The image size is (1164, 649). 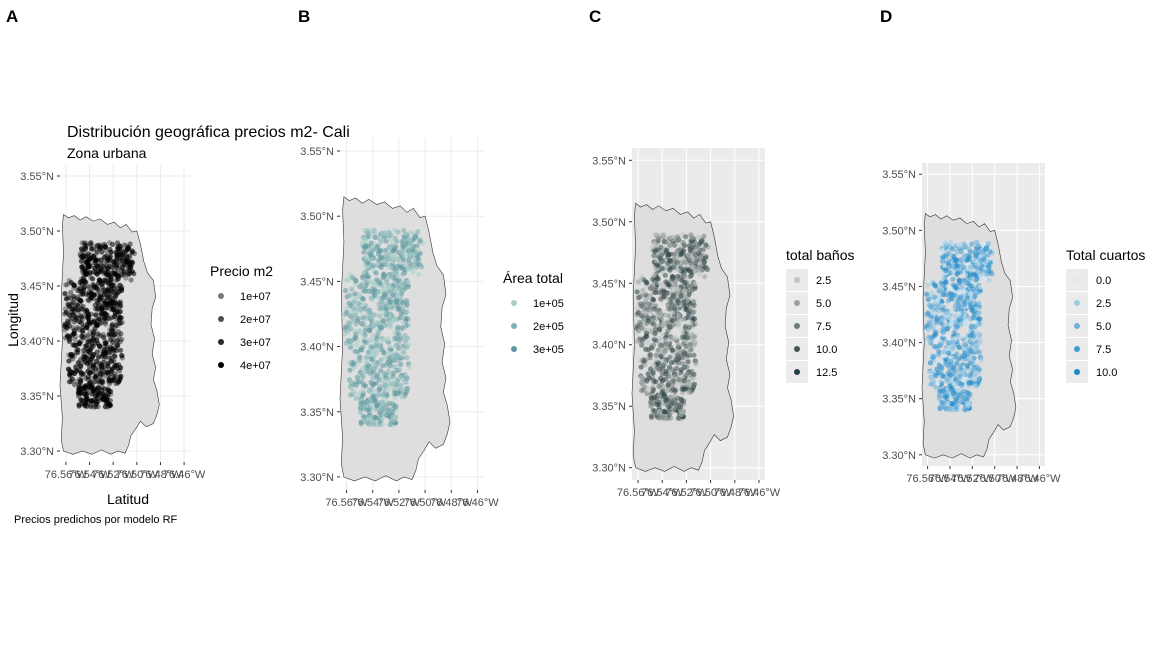 I want to click on y-tick-label: 3.45°N, so click(x=609, y=284).